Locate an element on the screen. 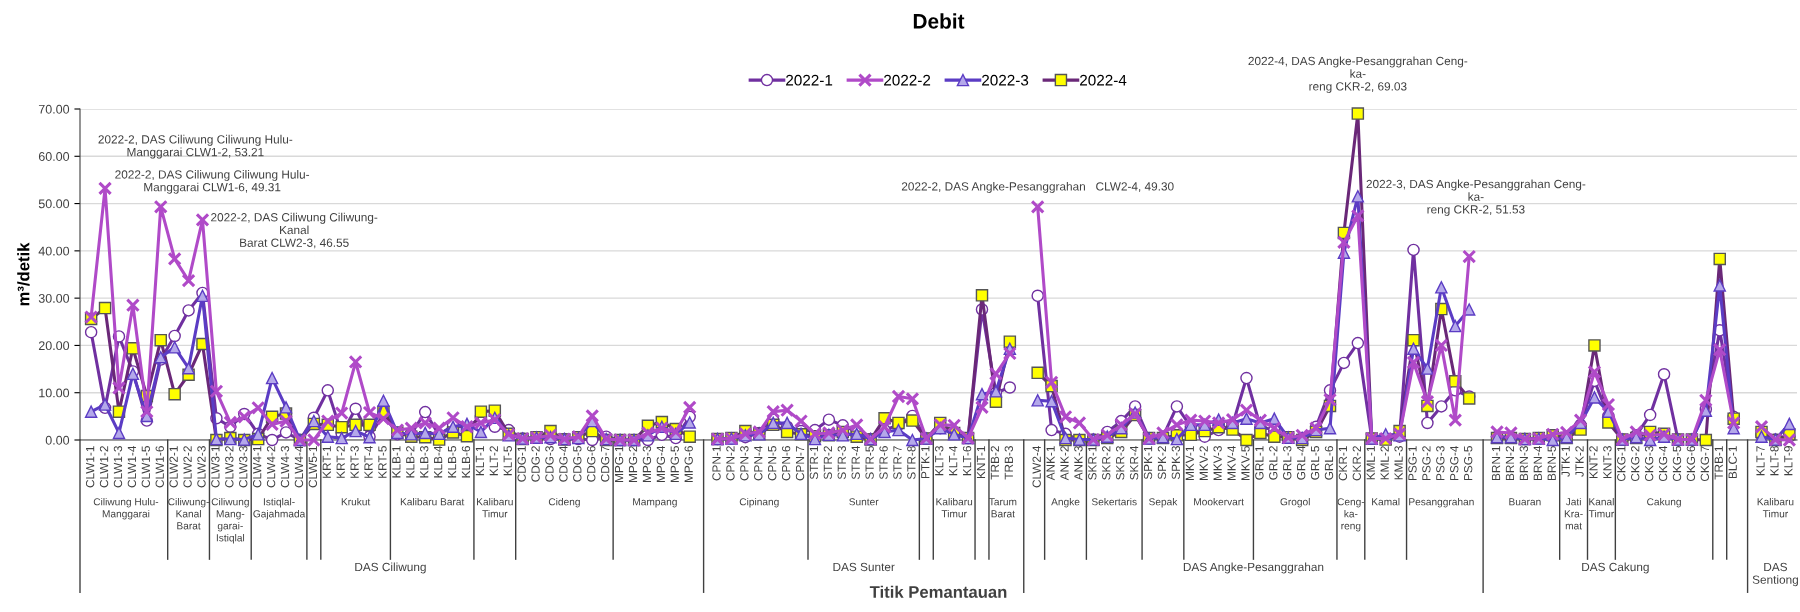 The image size is (1800, 612). x-tick-label: STR-1 is located at coordinates (814, 463).